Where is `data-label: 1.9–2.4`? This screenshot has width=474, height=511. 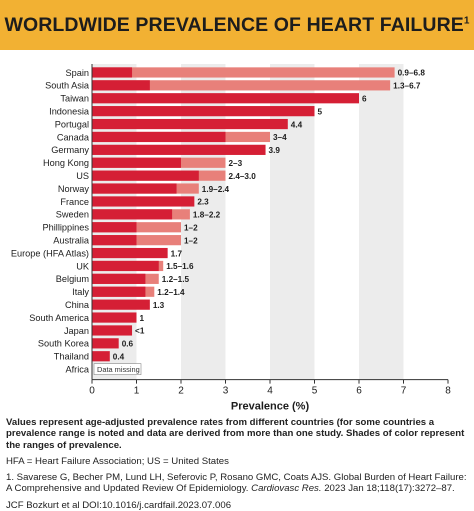
data-label: 1.9–2.4 is located at coordinates (216, 189).